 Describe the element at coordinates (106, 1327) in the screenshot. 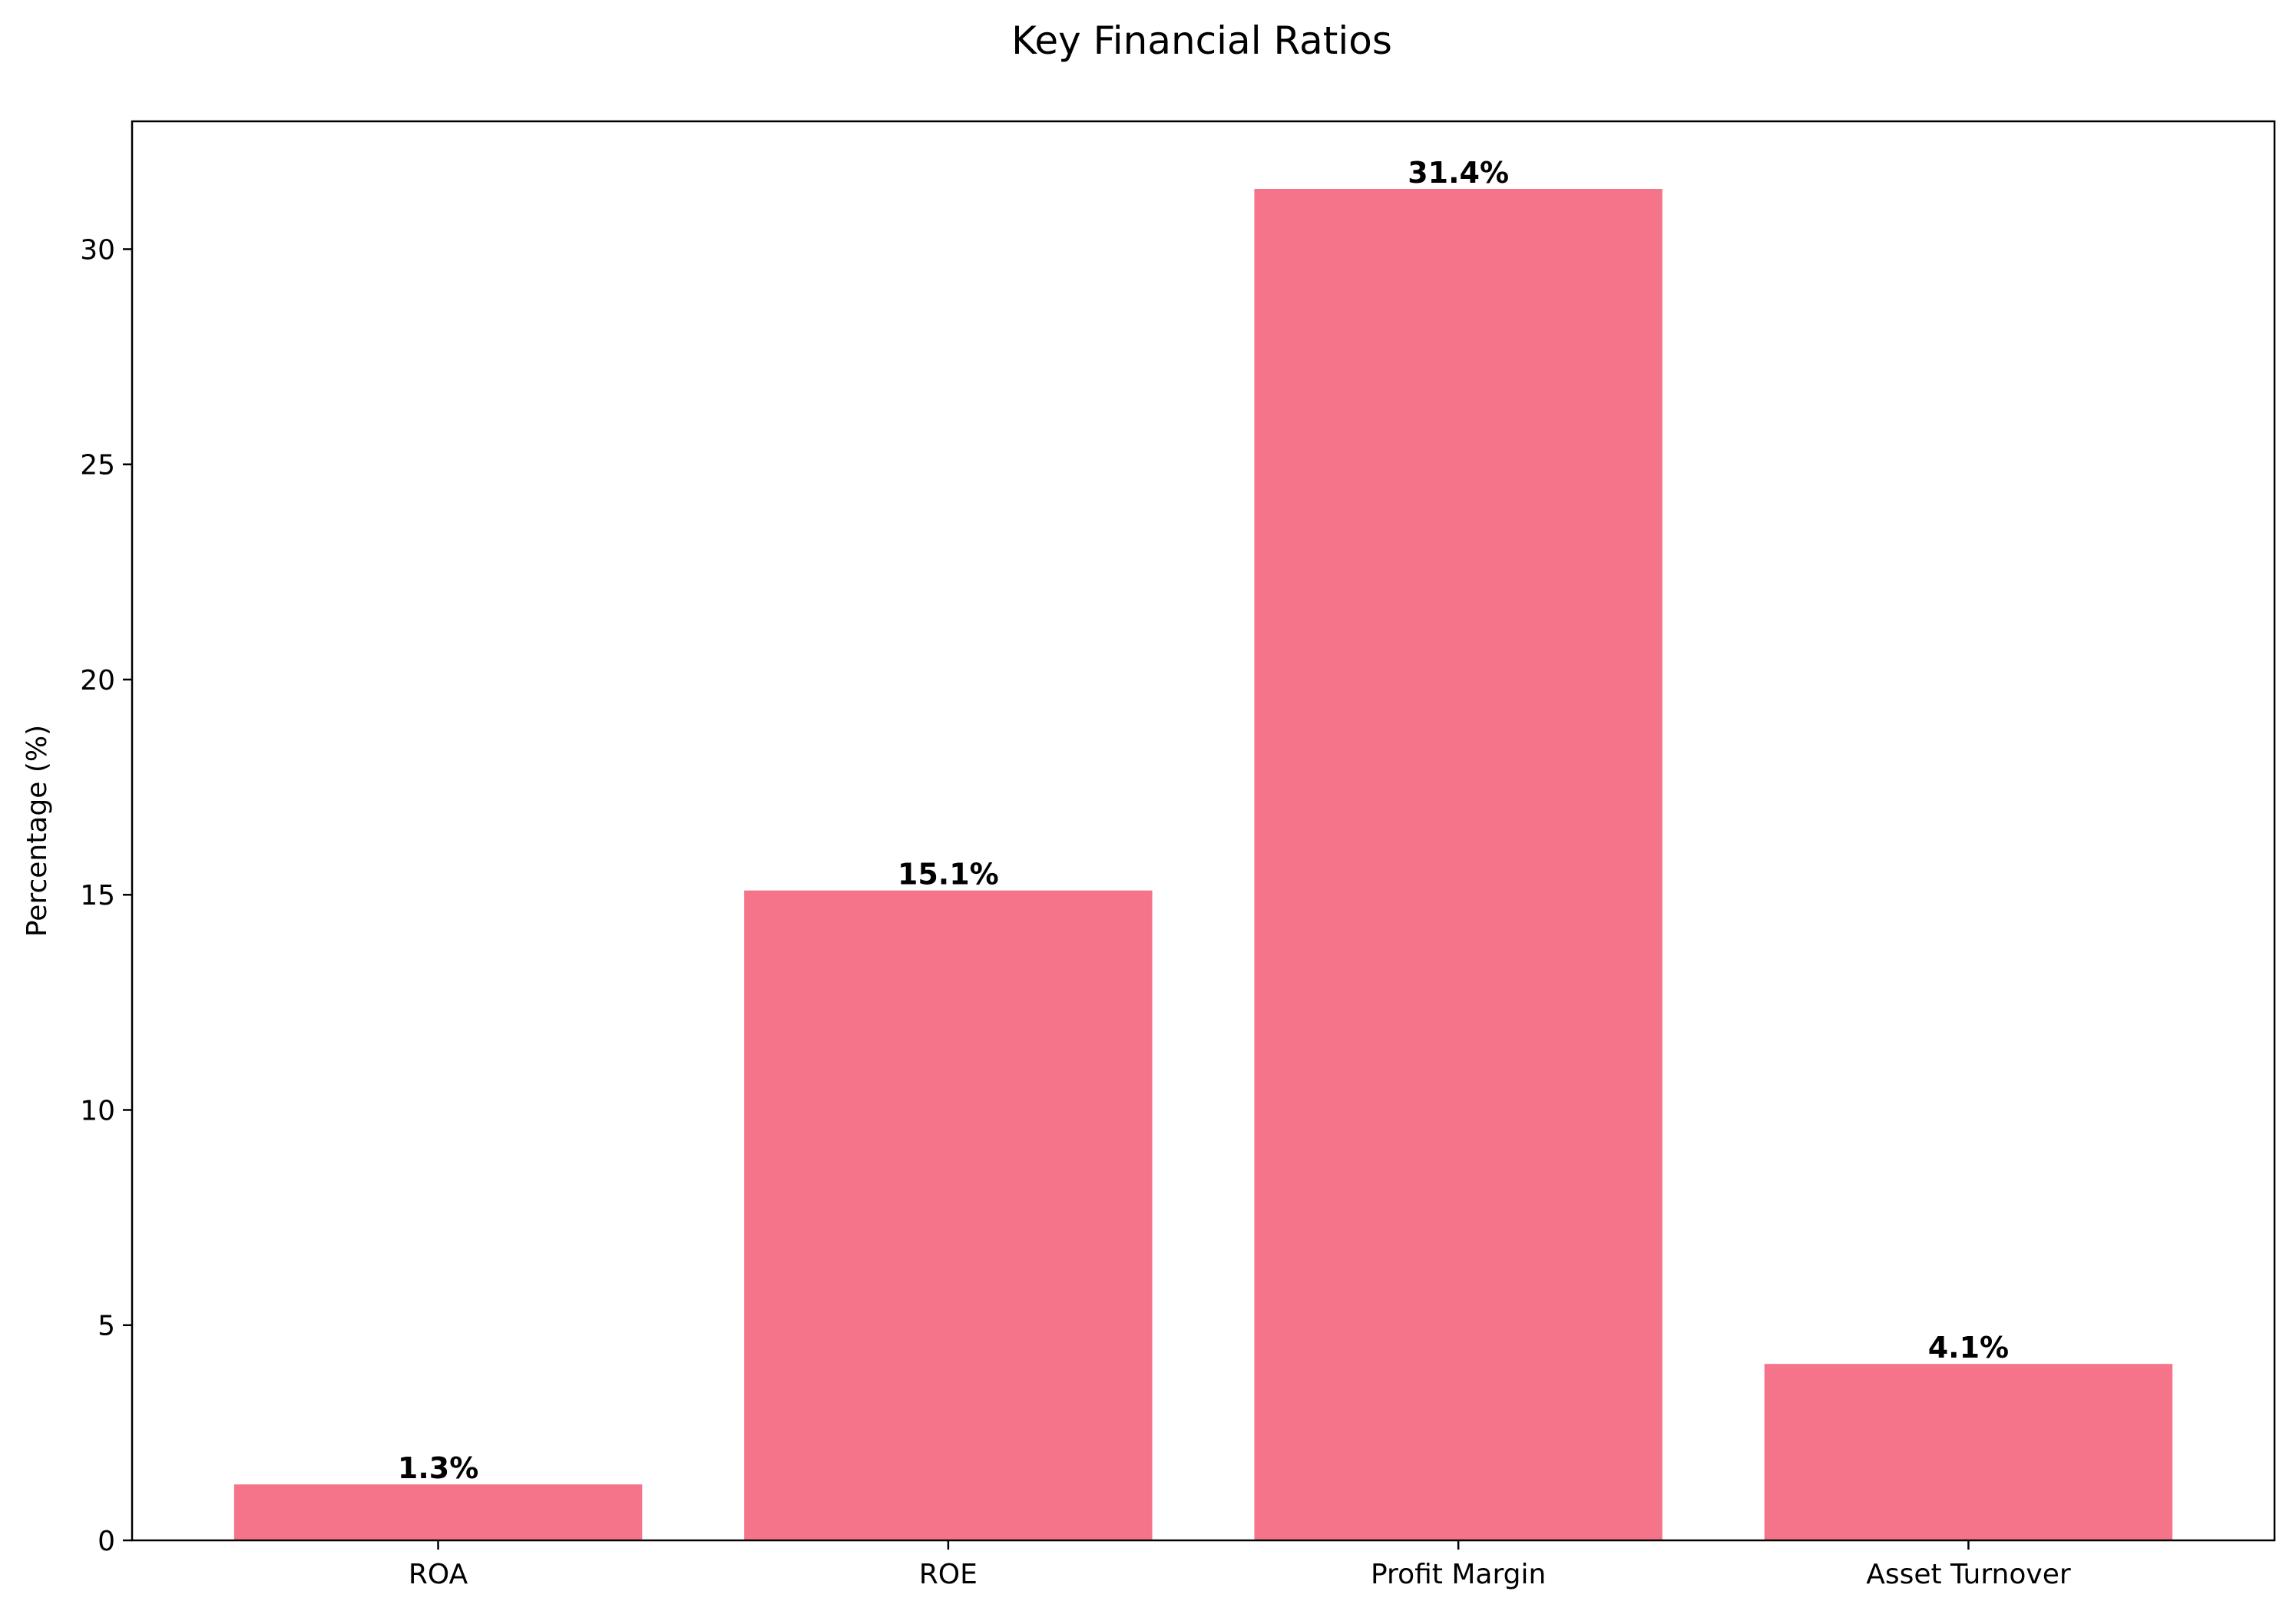

I see `y-tick-label: 5` at that location.